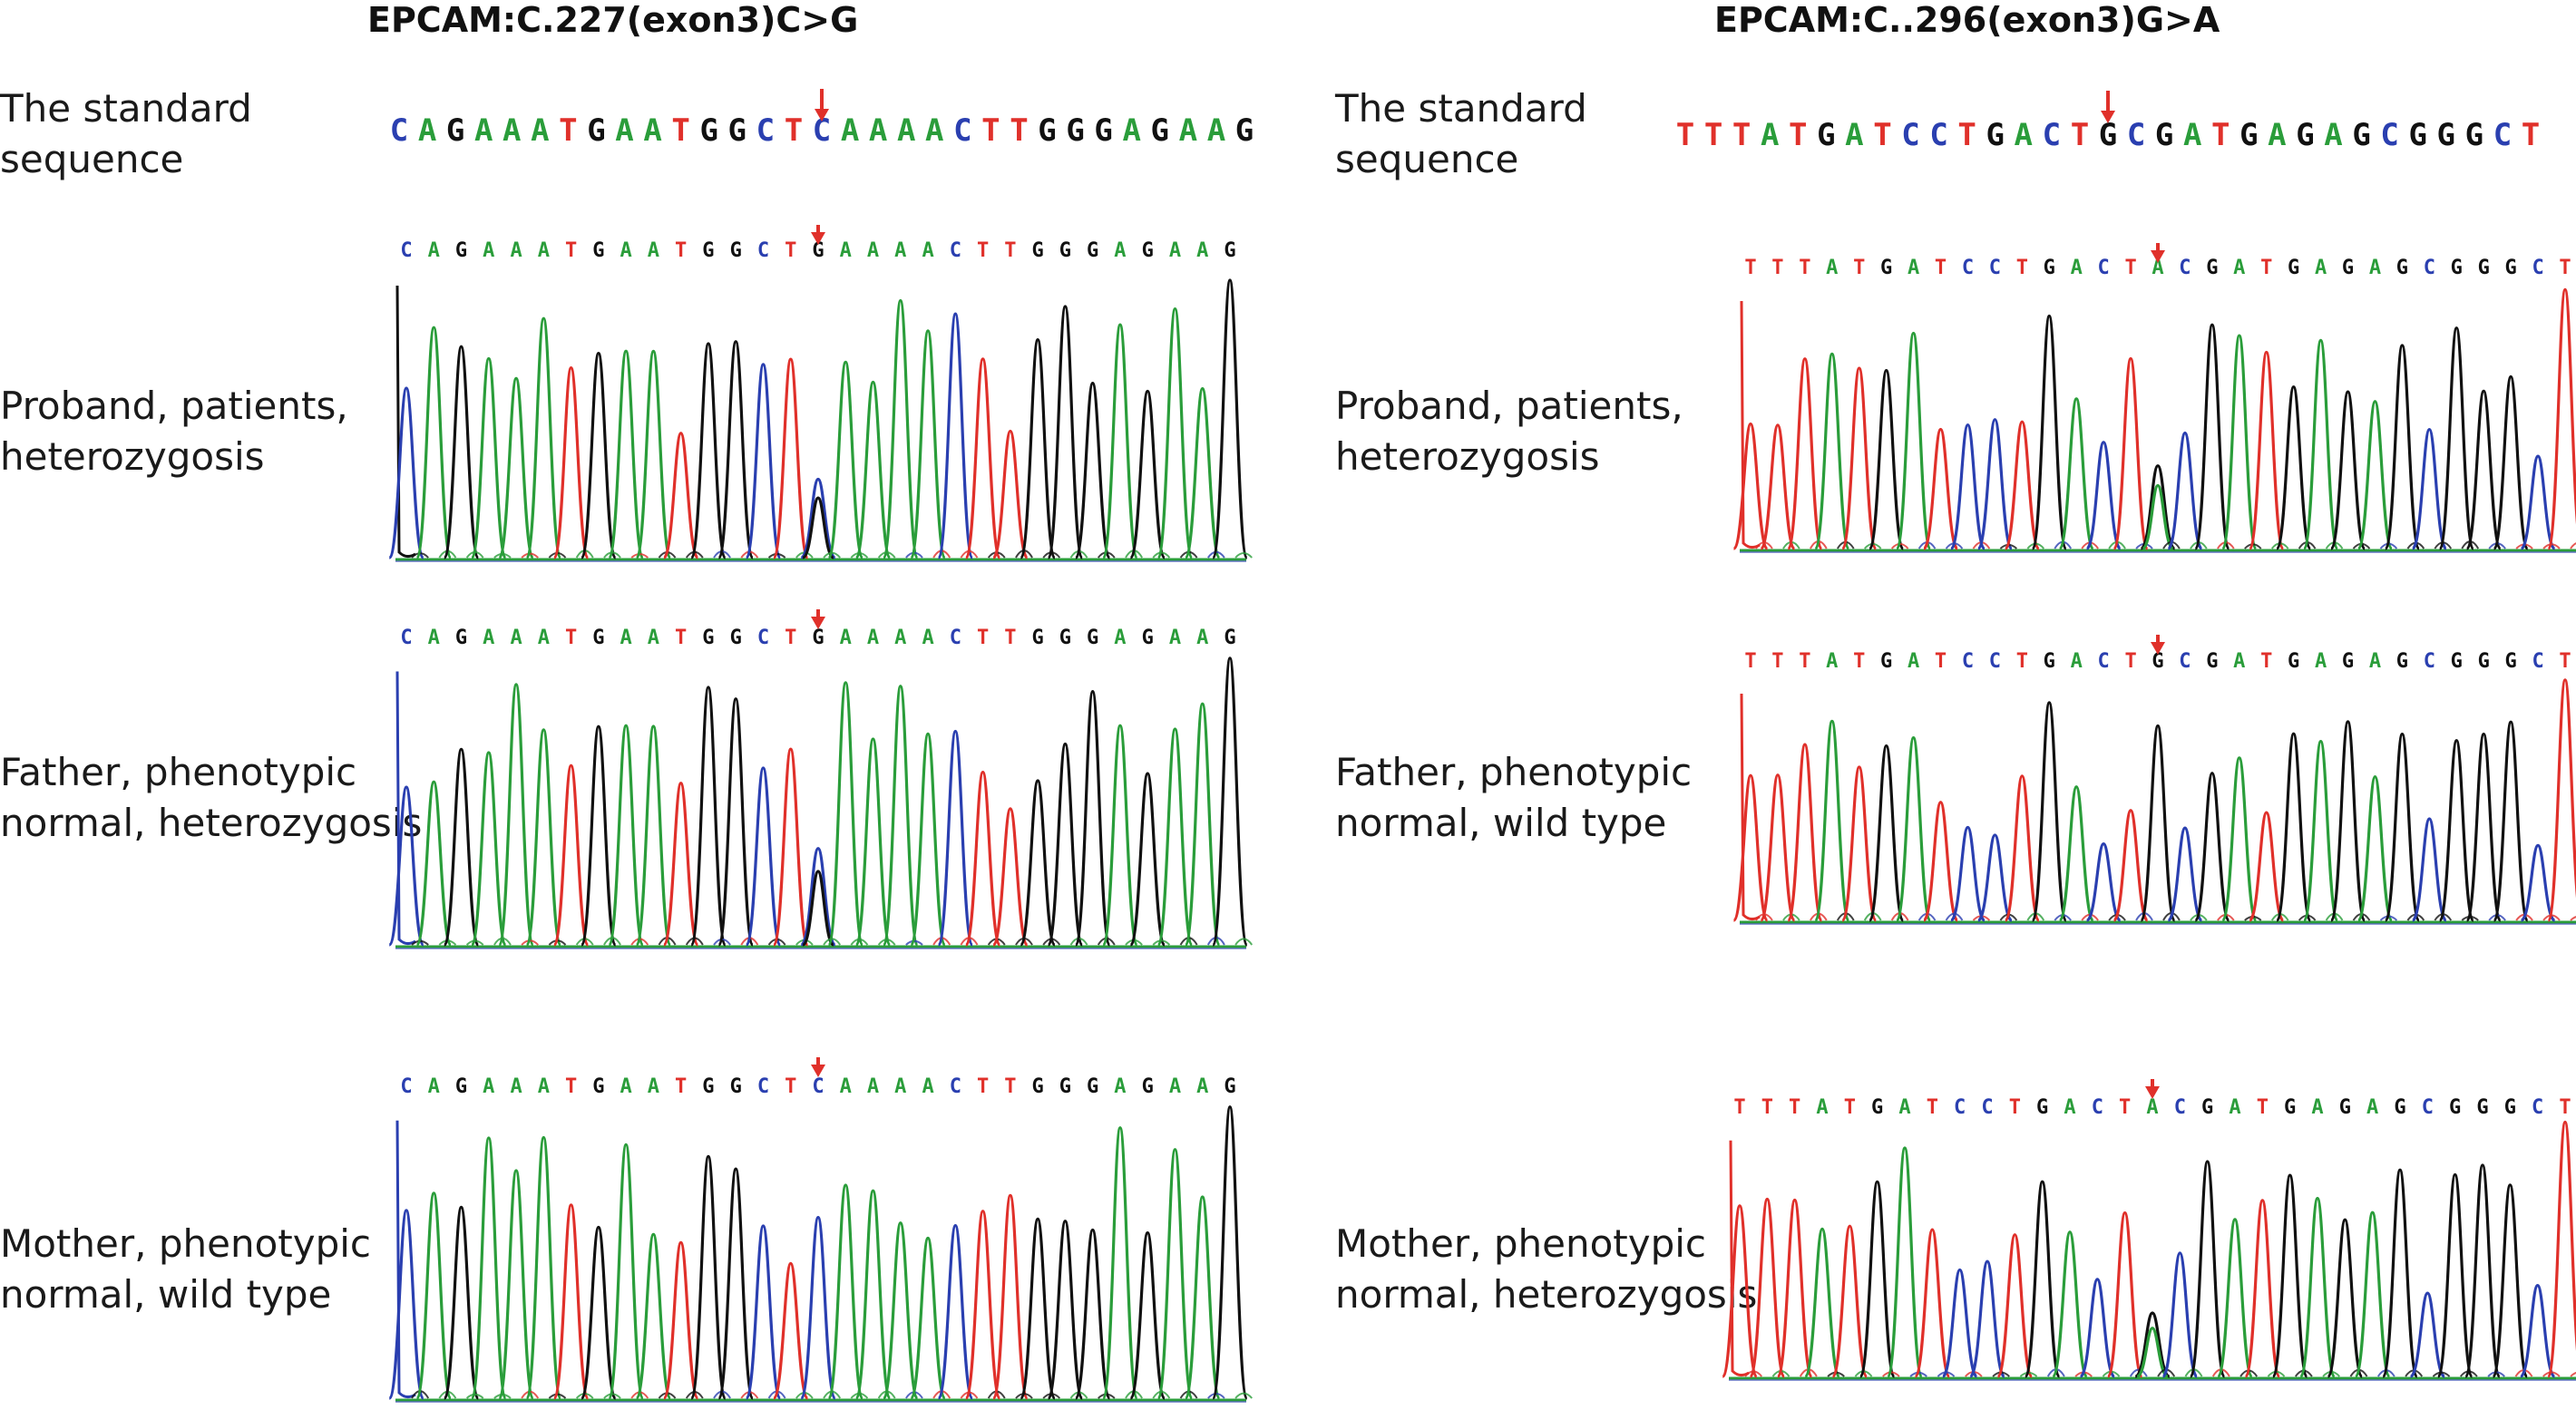 This screenshot has width=2576, height=1410. What do you see at coordinates (186, 1269) in the screenshot?
I see `left-mother-label: Mother, phenotypic normal, wild type` at bounding box center [186, 1269].